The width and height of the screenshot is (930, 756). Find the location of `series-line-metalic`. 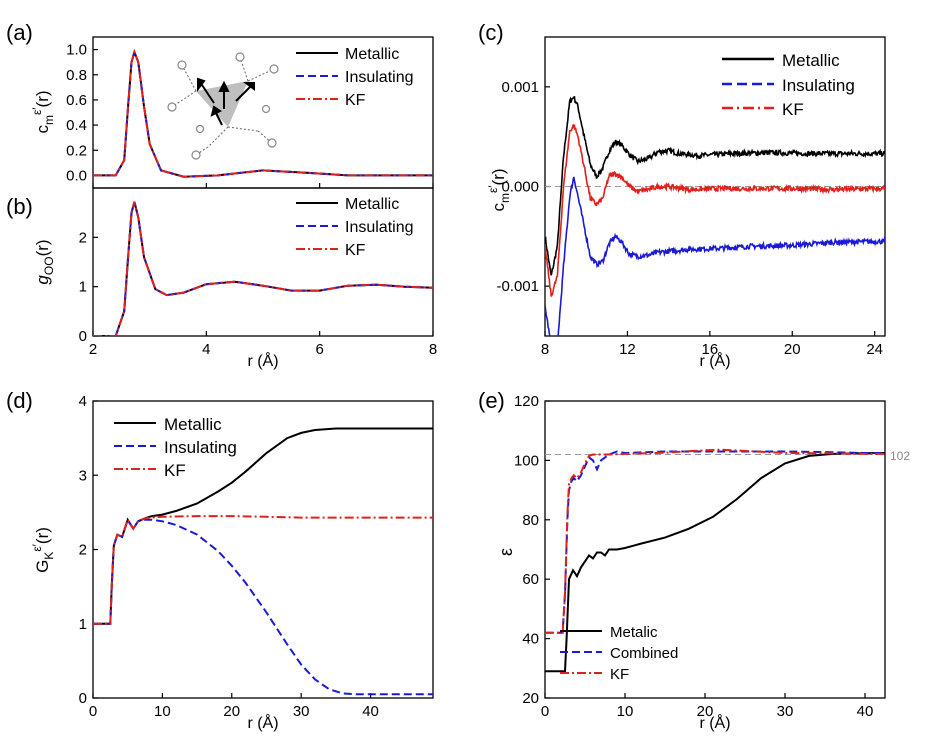

series-line-metalic is located at coordinates (715, 562).